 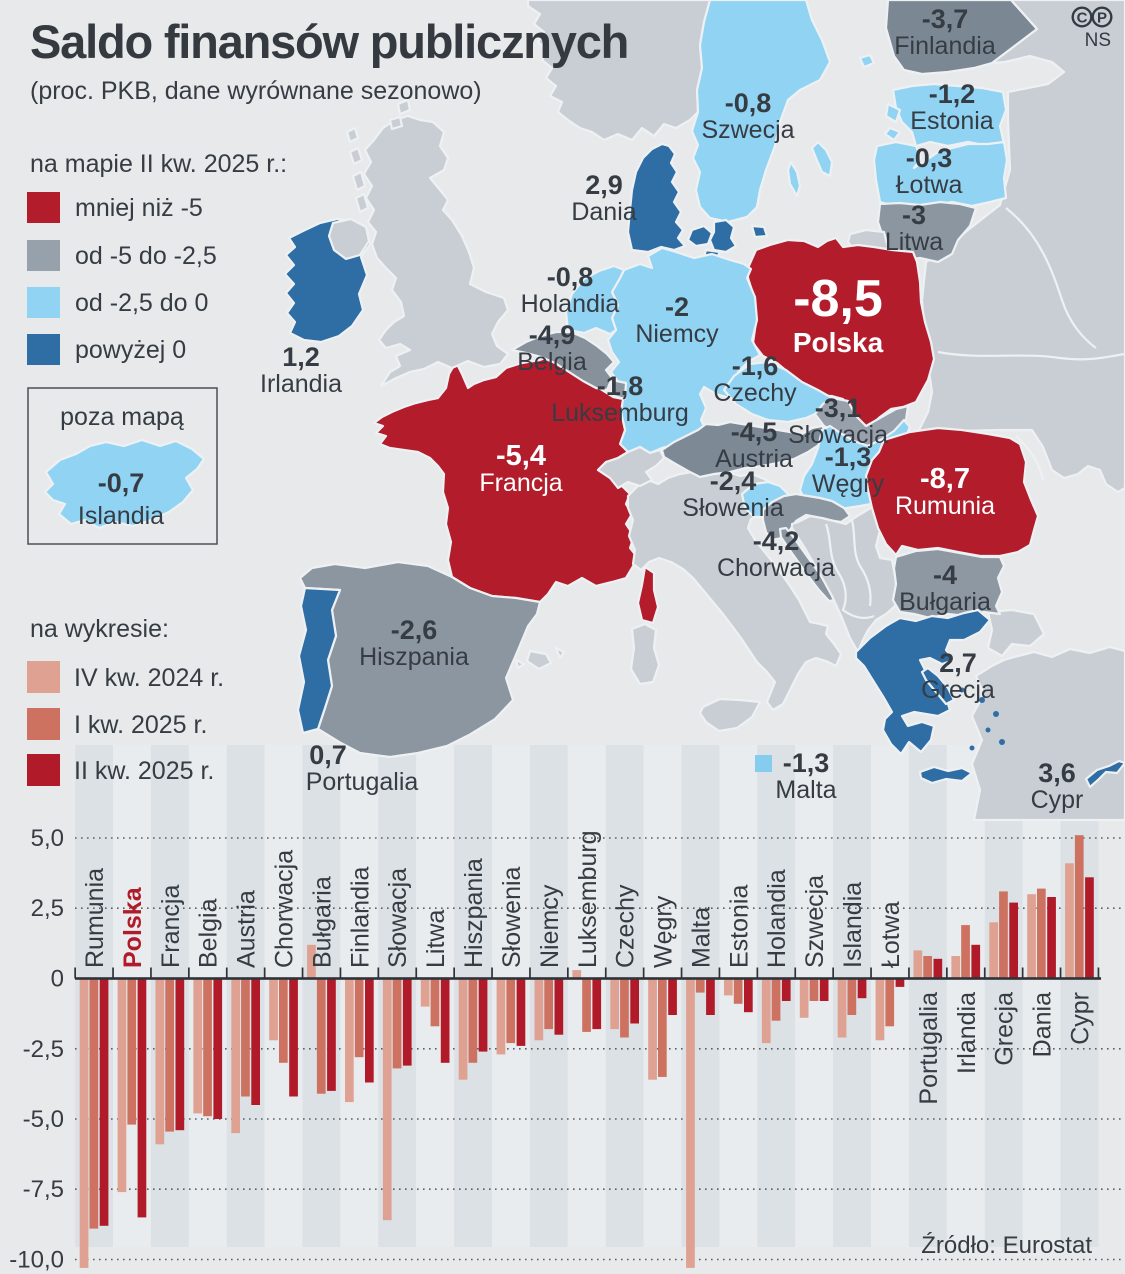 What do you see at coordinates (301, 357) in the screenshot?
I see `svg-text: 1,2` at bounding box center [301, 357].